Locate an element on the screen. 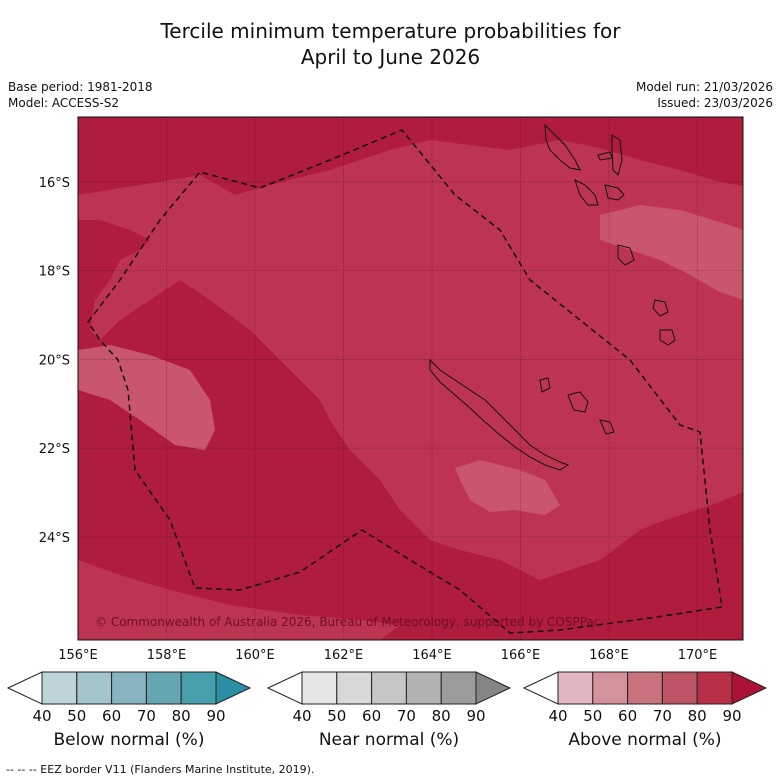 The height and width of the screenshot is (781, 781). colorbars: 40 50 60 70 80 90 40 50 60 70 80 90 40 50 60 70 80 90 is located at coordinates (387, 698).